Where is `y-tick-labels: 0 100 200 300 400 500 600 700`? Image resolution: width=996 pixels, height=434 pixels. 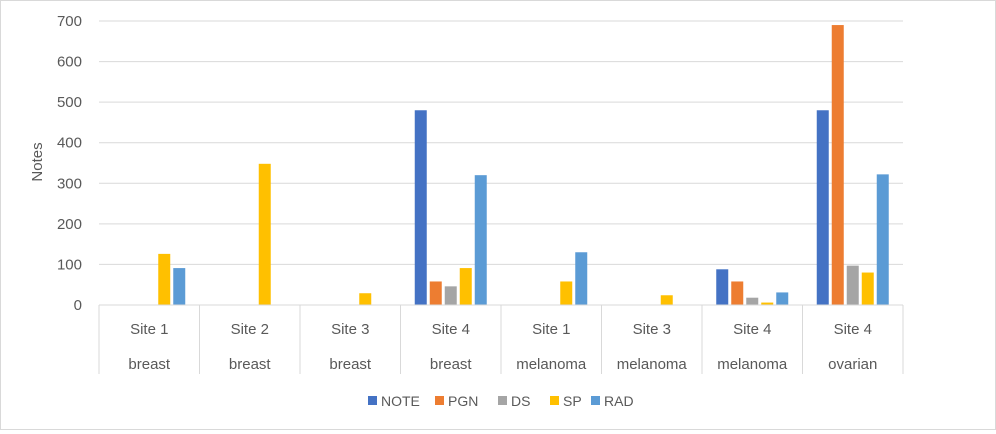
y-tick-labels: 0 100 200 300 400 500 600 700 is located at coordinates (69, 163).